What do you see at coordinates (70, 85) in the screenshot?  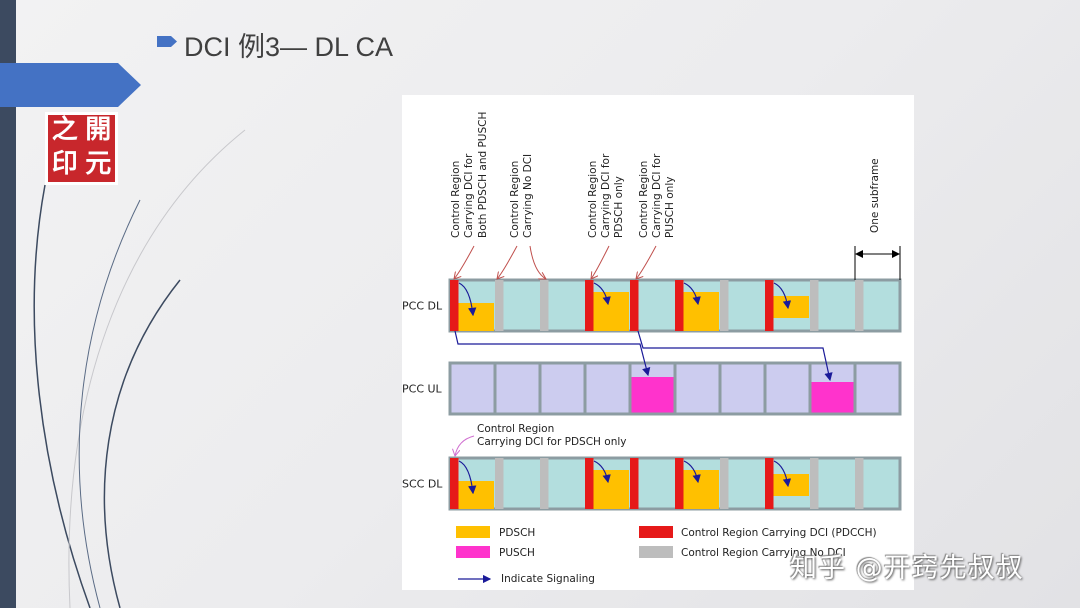 I see `slide-banner` at bounding box center [70, 85].